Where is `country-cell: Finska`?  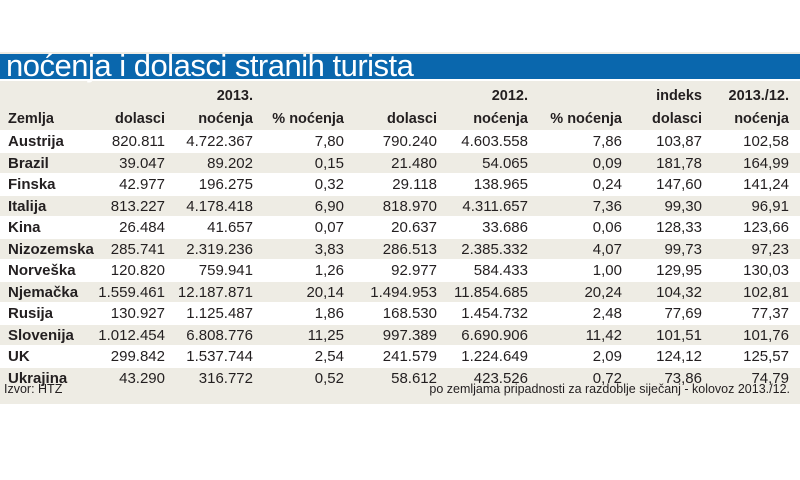
country-cell: Finska is located at coordinates (32, 184).